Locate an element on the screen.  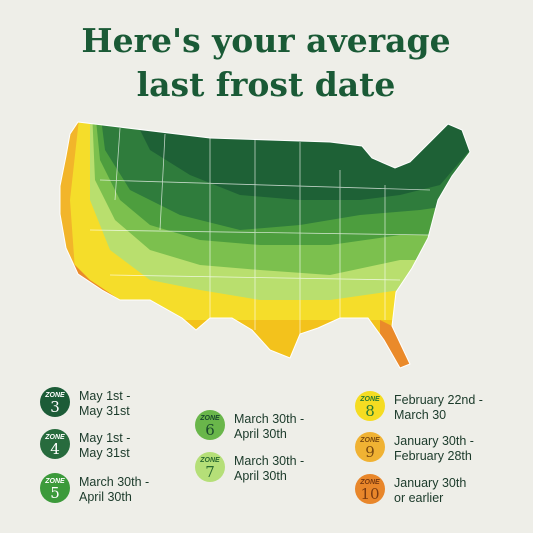
title-line: Here's your average is located at coordinates (265, 40).